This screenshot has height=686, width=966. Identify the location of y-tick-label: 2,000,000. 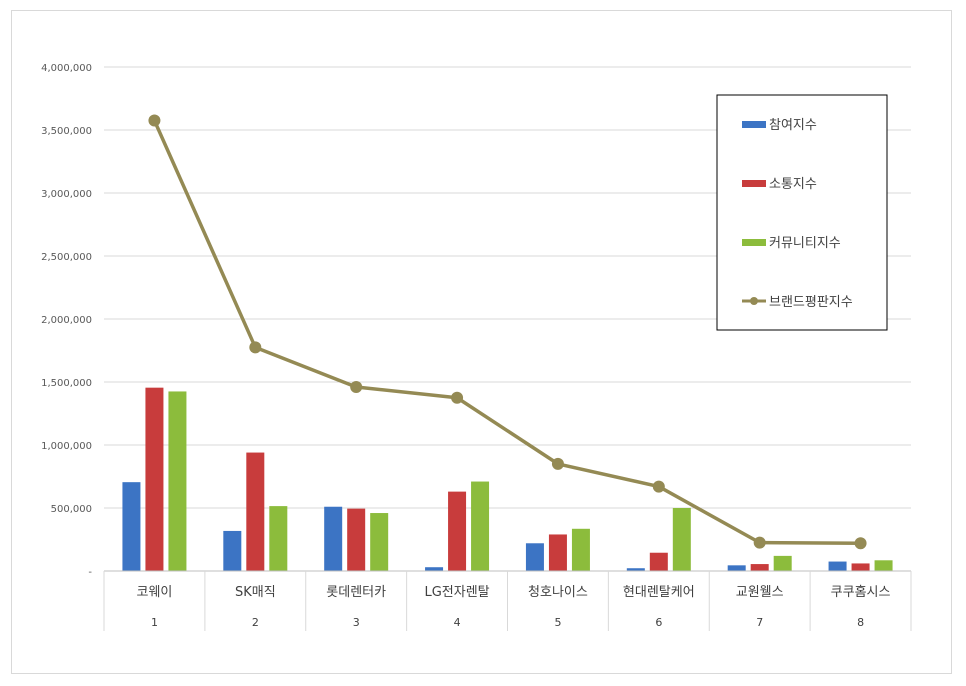
(66, 320).